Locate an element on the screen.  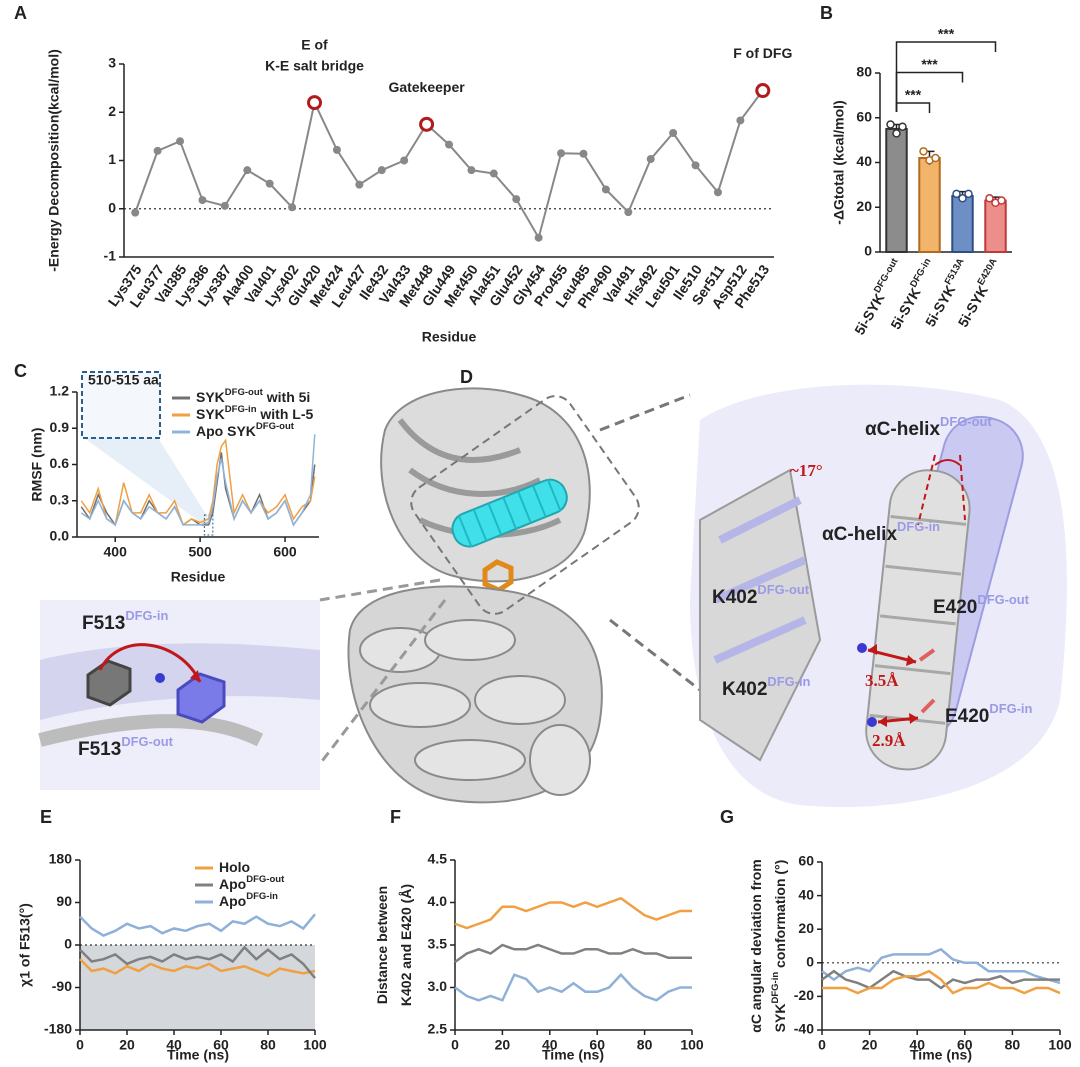
y-axis-label: αC angular deviation from is located at coordinates (756, 946).